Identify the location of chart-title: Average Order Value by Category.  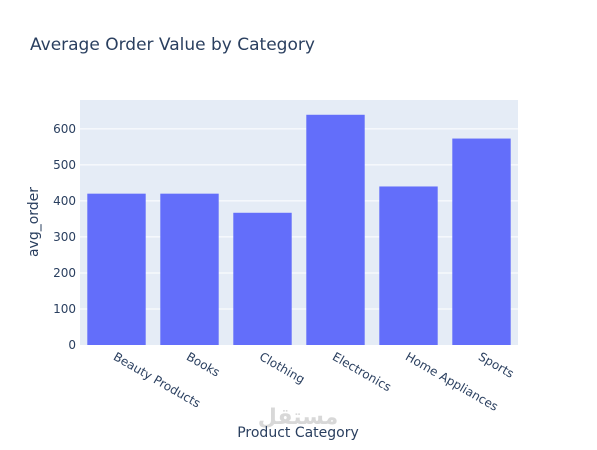
(172, 45).